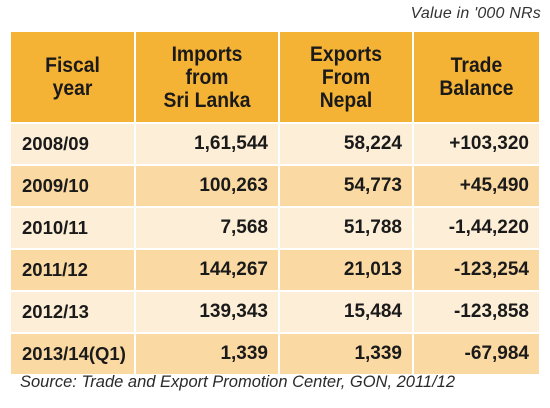 This screenshot has height=408, width=550. What do you see at coordinates (346, 269) in the screenshot?
I see `exports-cell: 21,013` at bounding box center [346, 269].